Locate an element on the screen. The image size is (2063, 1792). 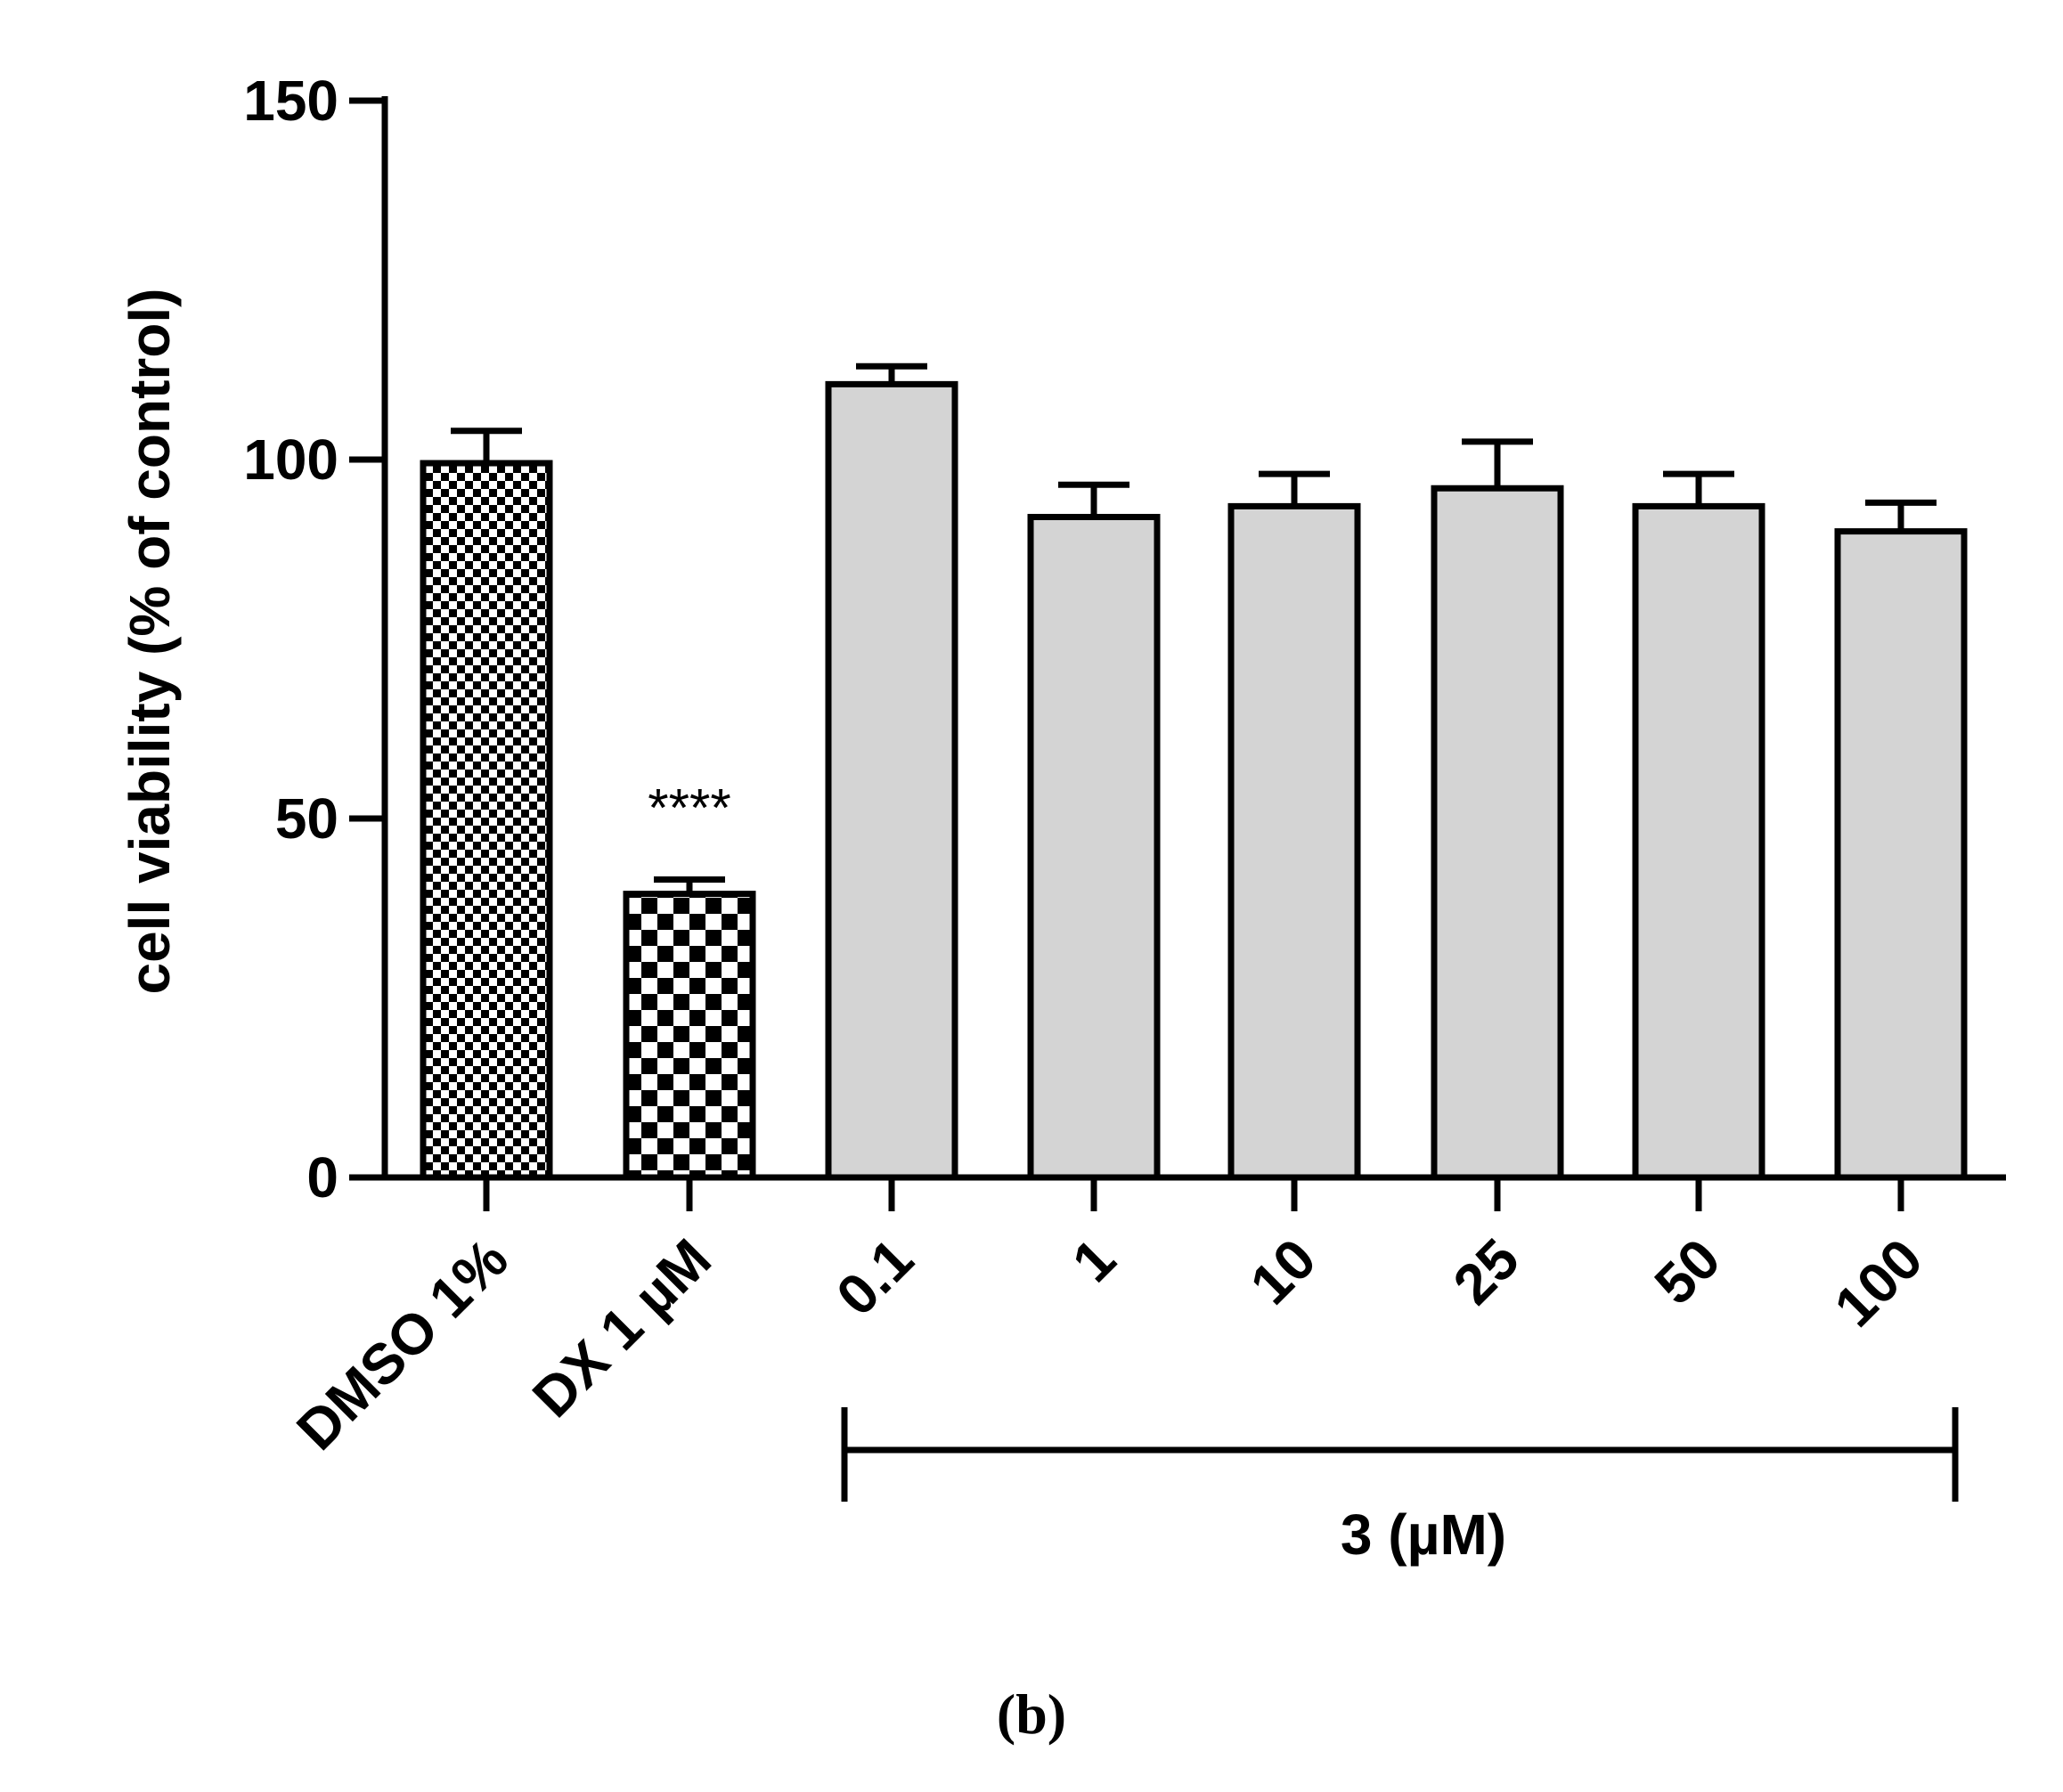
significance-label: **** is located at coordinates (689, 808).